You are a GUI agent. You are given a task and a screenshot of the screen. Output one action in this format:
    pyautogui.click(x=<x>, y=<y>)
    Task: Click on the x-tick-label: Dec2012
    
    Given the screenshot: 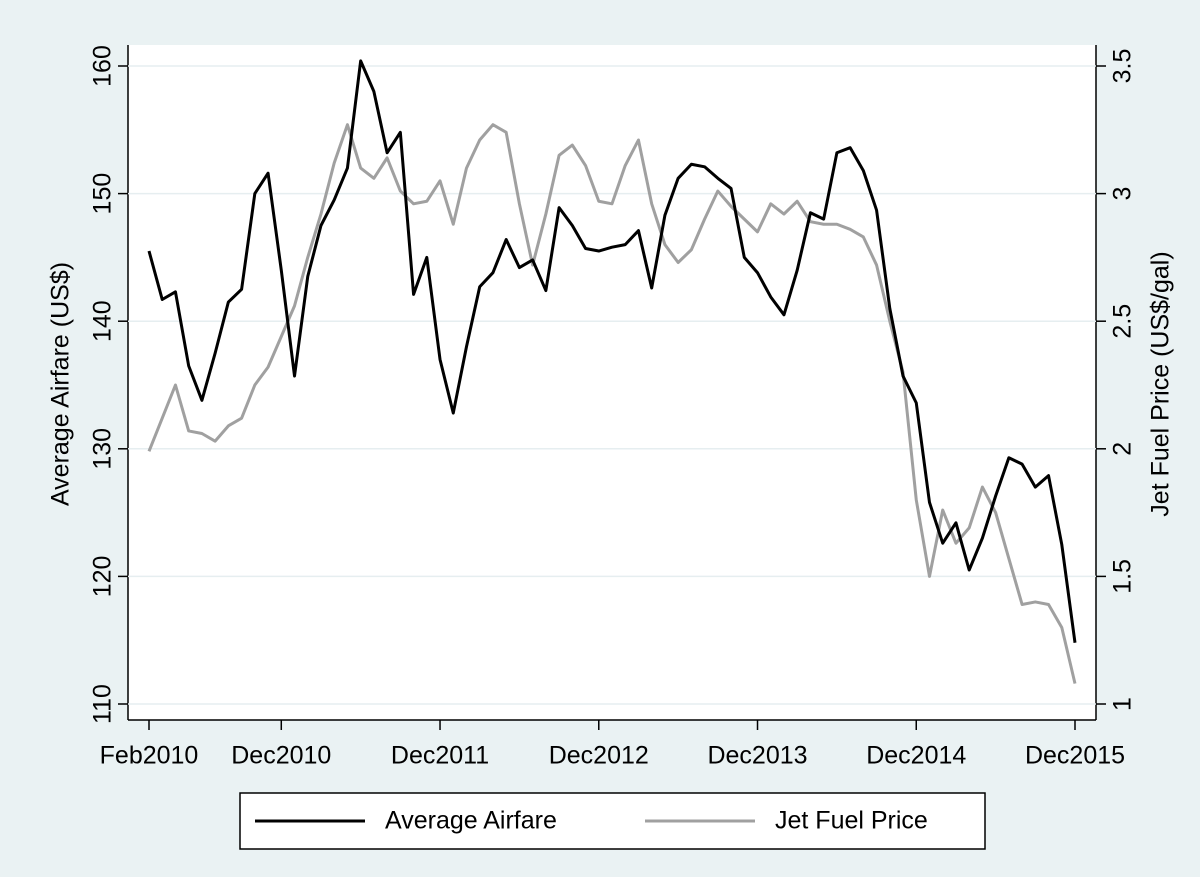 What is the action you would take?
    pyautogui.click(x=599, y=756)
    